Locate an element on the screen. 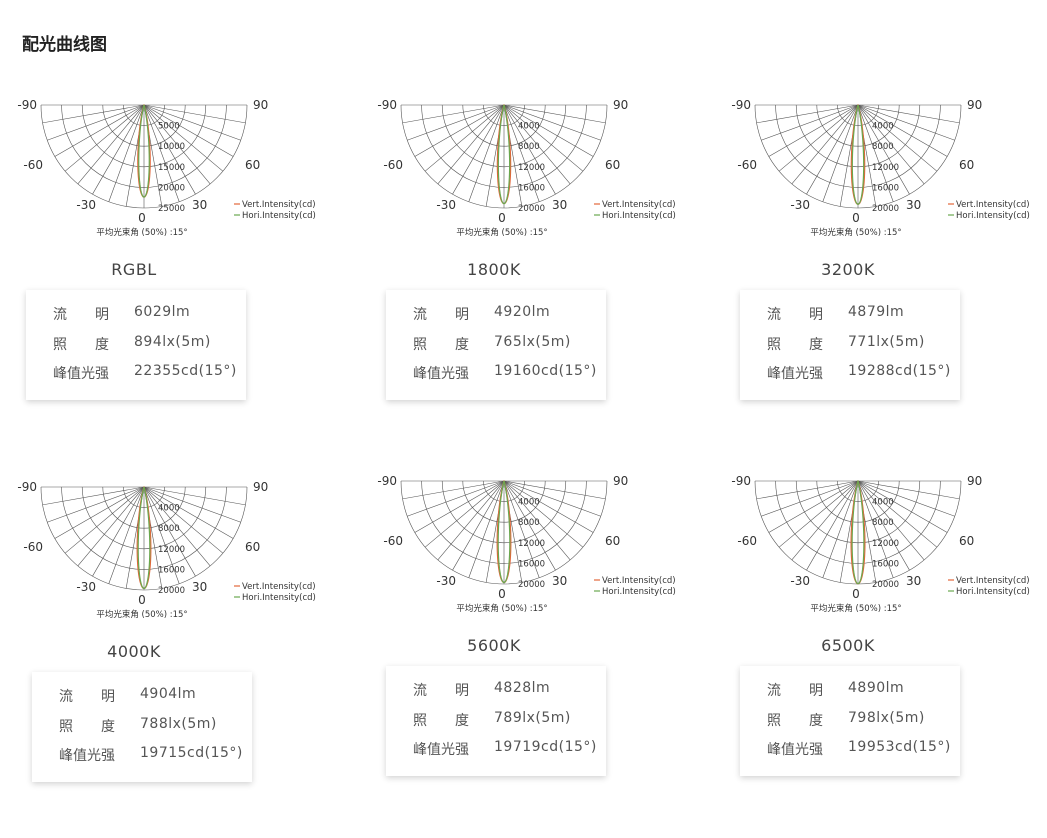 This screenshot has width=1047, height=838. spec-row: 照 度 894lx(5m) is located at coordinates (136, 349).